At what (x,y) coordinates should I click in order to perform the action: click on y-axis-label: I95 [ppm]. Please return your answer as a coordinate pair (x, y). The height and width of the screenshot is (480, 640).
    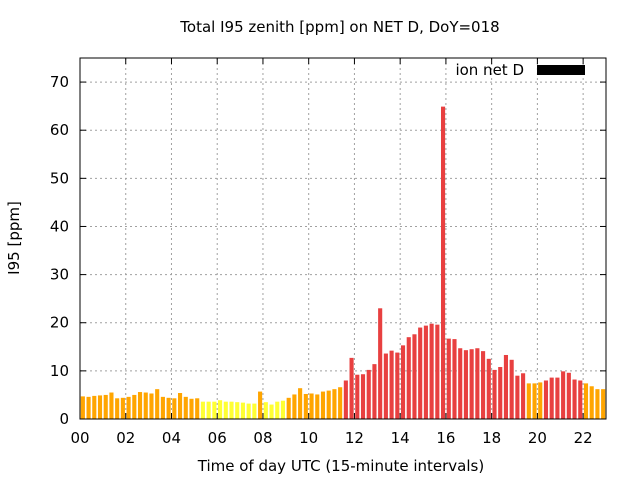
    Looking at the image, I should click on (14, 238).